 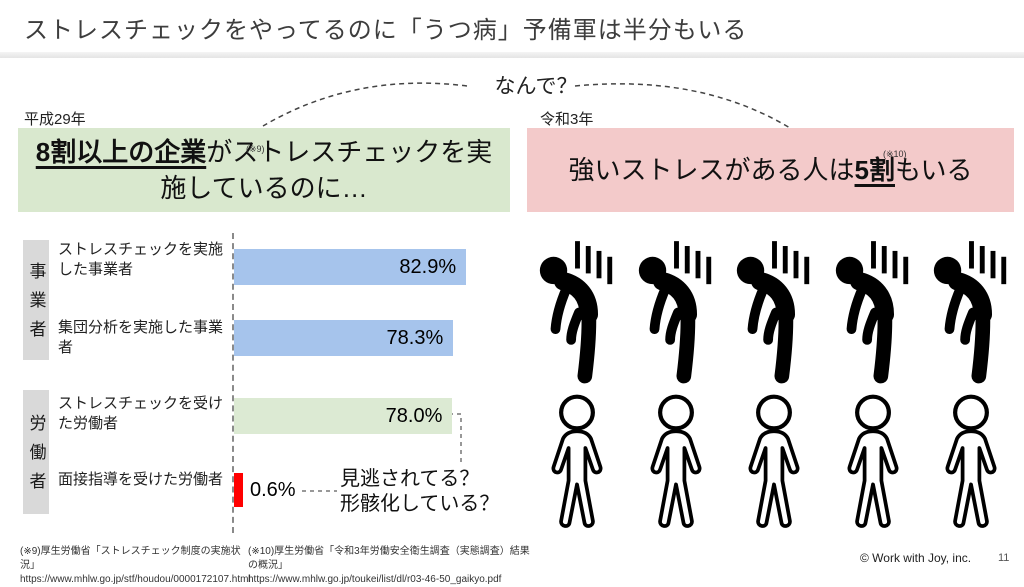 I want to click on bar-label-4: 面接指導を受けた労働者, so click(x=141, y=479).